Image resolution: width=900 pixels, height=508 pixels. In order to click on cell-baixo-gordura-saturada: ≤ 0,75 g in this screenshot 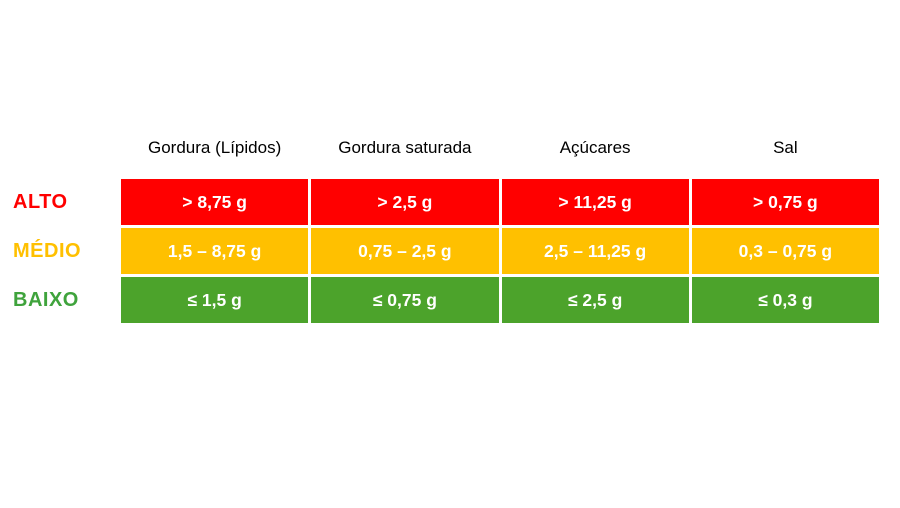, I will do `click(405, 300)`.